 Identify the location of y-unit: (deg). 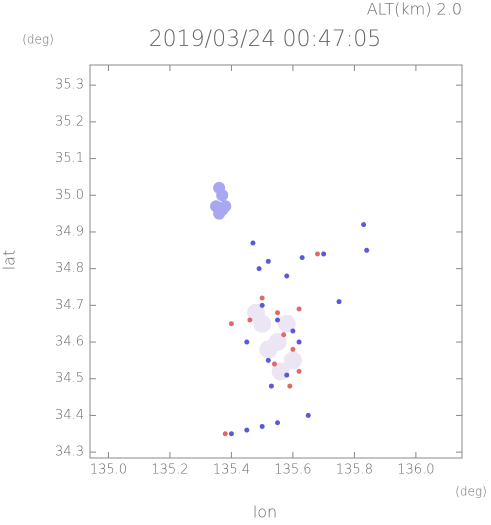
(38, 40).